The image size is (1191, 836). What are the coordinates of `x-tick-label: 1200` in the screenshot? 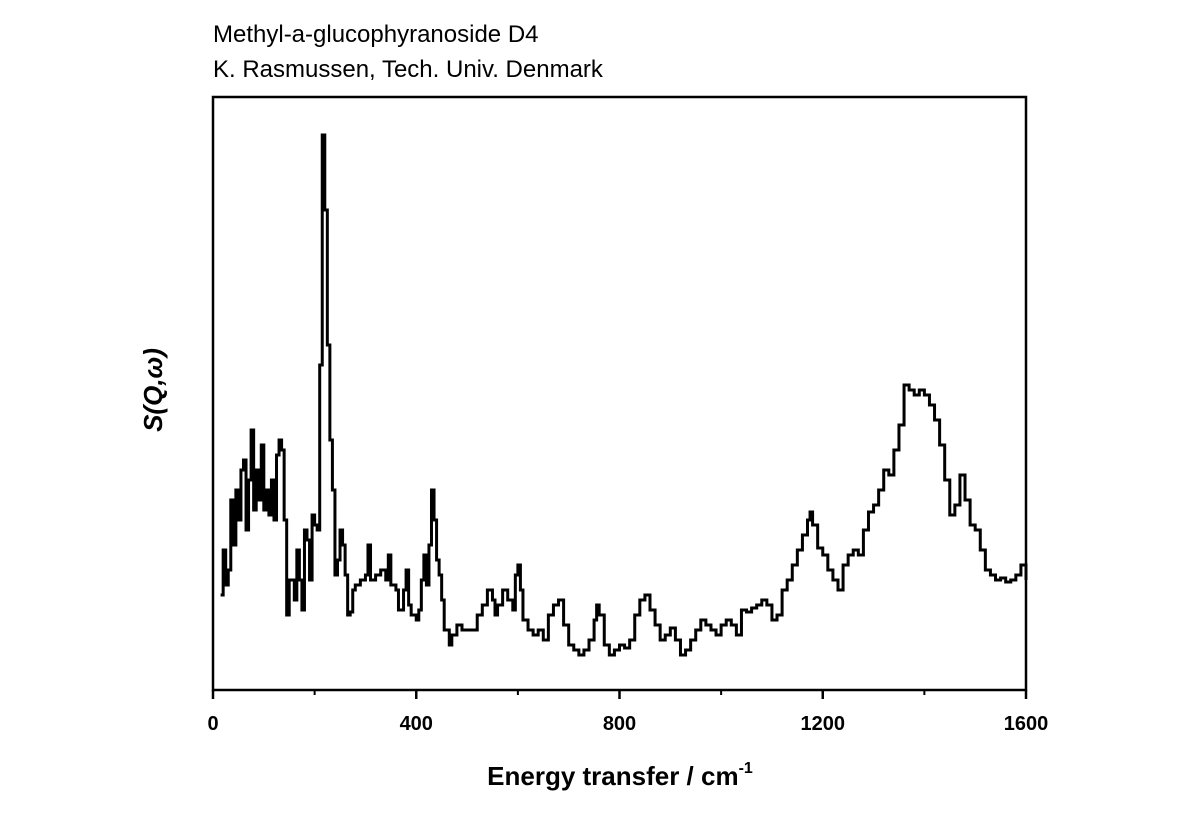 It's located at (823, 724).